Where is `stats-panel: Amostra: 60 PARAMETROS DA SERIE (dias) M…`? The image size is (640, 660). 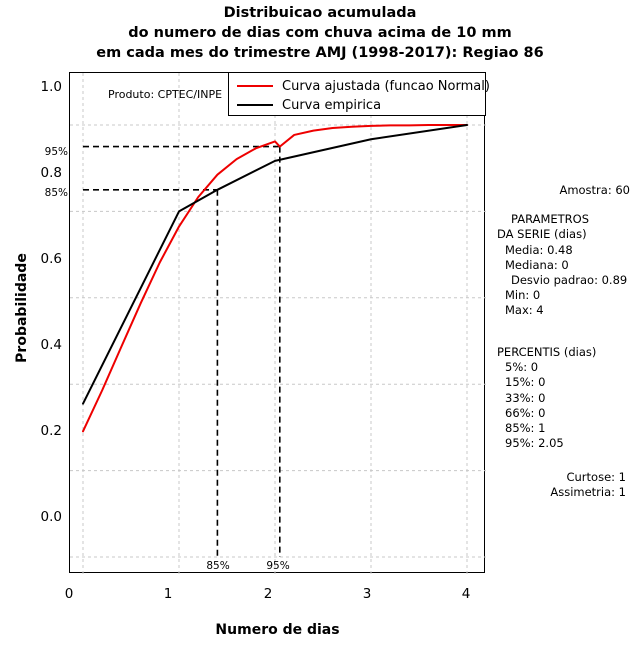 stats-panel: Amostra: 60 PARAMETROS DA SERIE (dias) M… is located at coordinates (564, 251).